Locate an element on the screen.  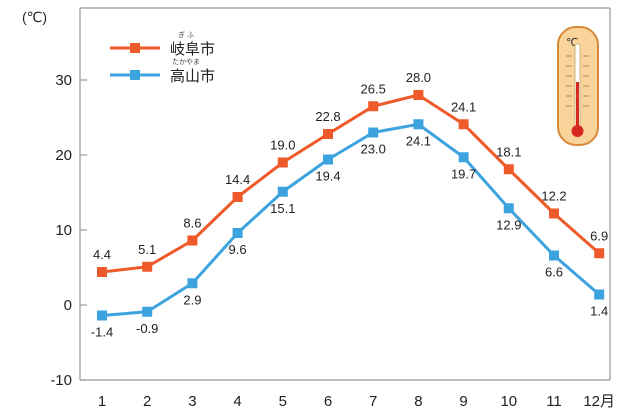
y-tick-label: 30 is located at coordinates (63, 80).